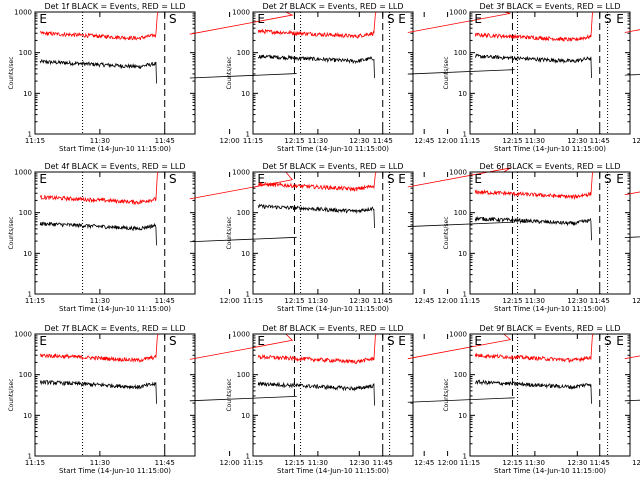 This screenshot has width=640, height=480. I want to click on panel-title: Det 6f BLACK = Events, RED = LLD, so click(549, 166).